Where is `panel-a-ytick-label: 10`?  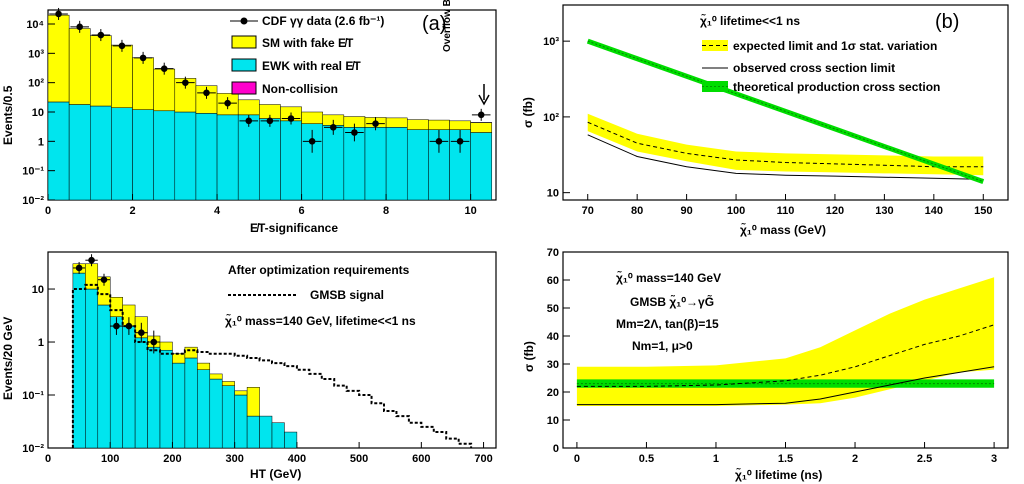
panel-a-ytick-label: 10 is located at coordinates (38, 113).